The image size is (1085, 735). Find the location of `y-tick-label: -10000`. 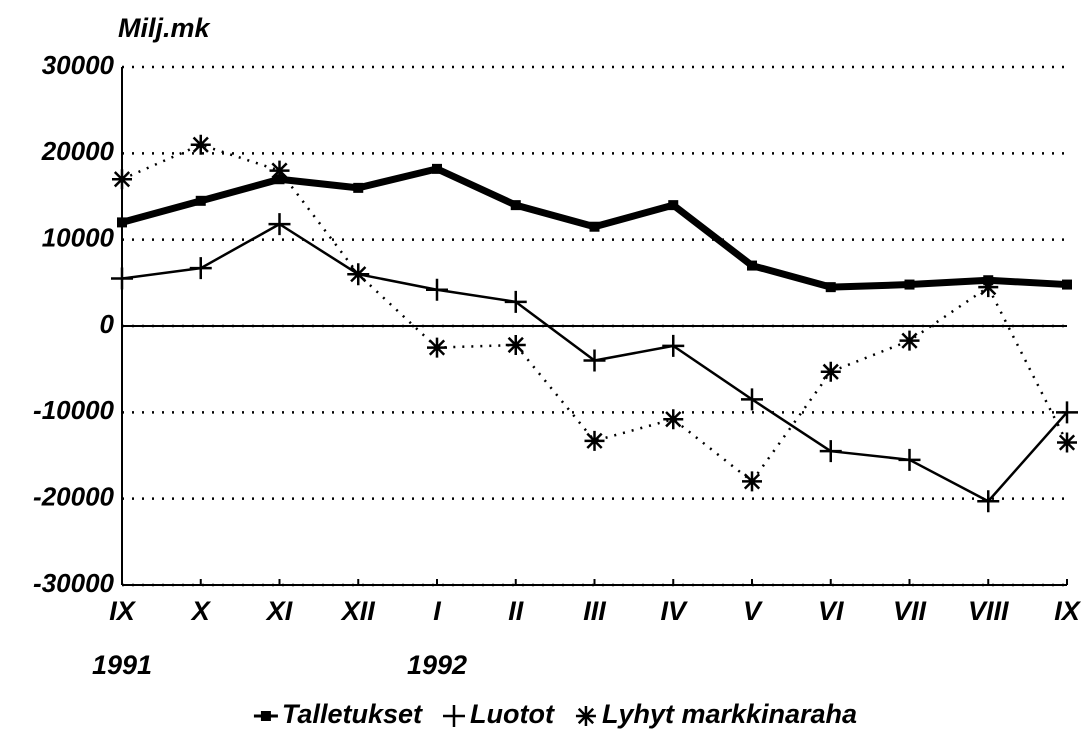

y-tick-label: -10000 is located at coordinates (73, 410).